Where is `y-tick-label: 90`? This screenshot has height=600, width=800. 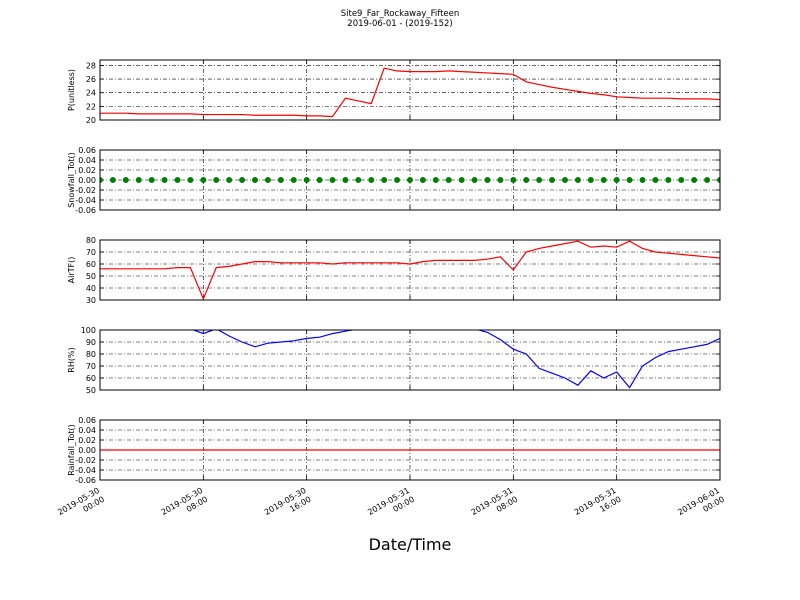
y-tick-label: 90 is located at coordinates (91, 342).